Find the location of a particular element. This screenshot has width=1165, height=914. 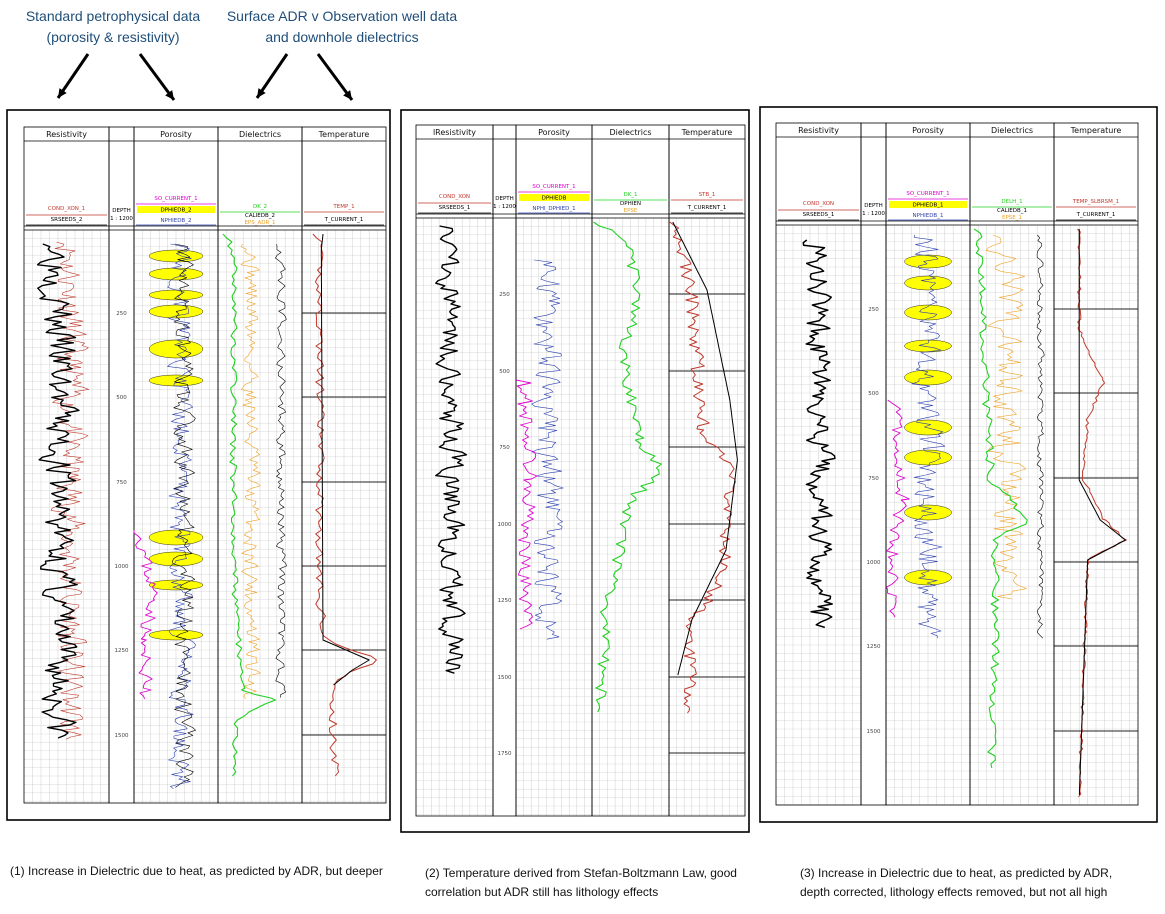

panel2-mn-depth-0: DEPTH is located at coordinates (504, 199).